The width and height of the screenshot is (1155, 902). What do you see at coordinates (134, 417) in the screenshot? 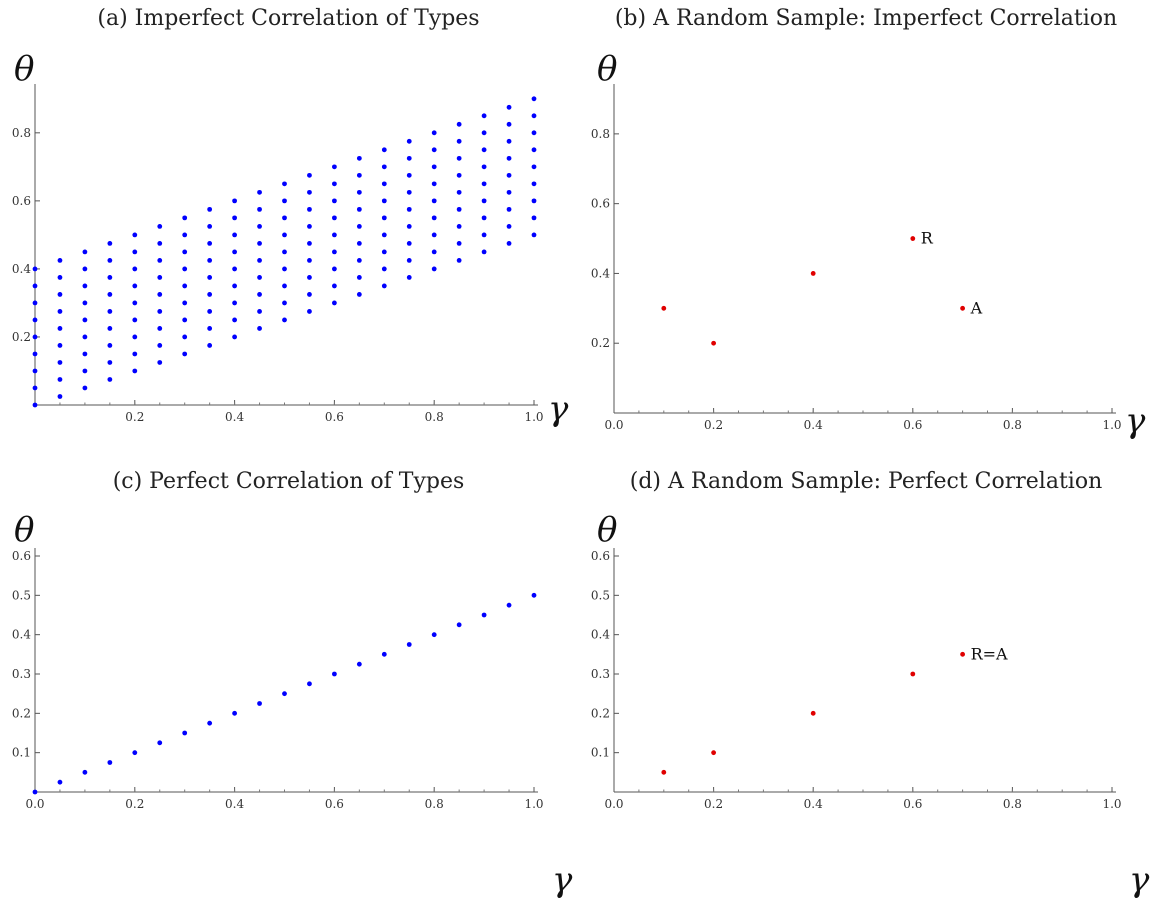
I see `x-tick-label: 0.2` at bounding box center [134, 417].